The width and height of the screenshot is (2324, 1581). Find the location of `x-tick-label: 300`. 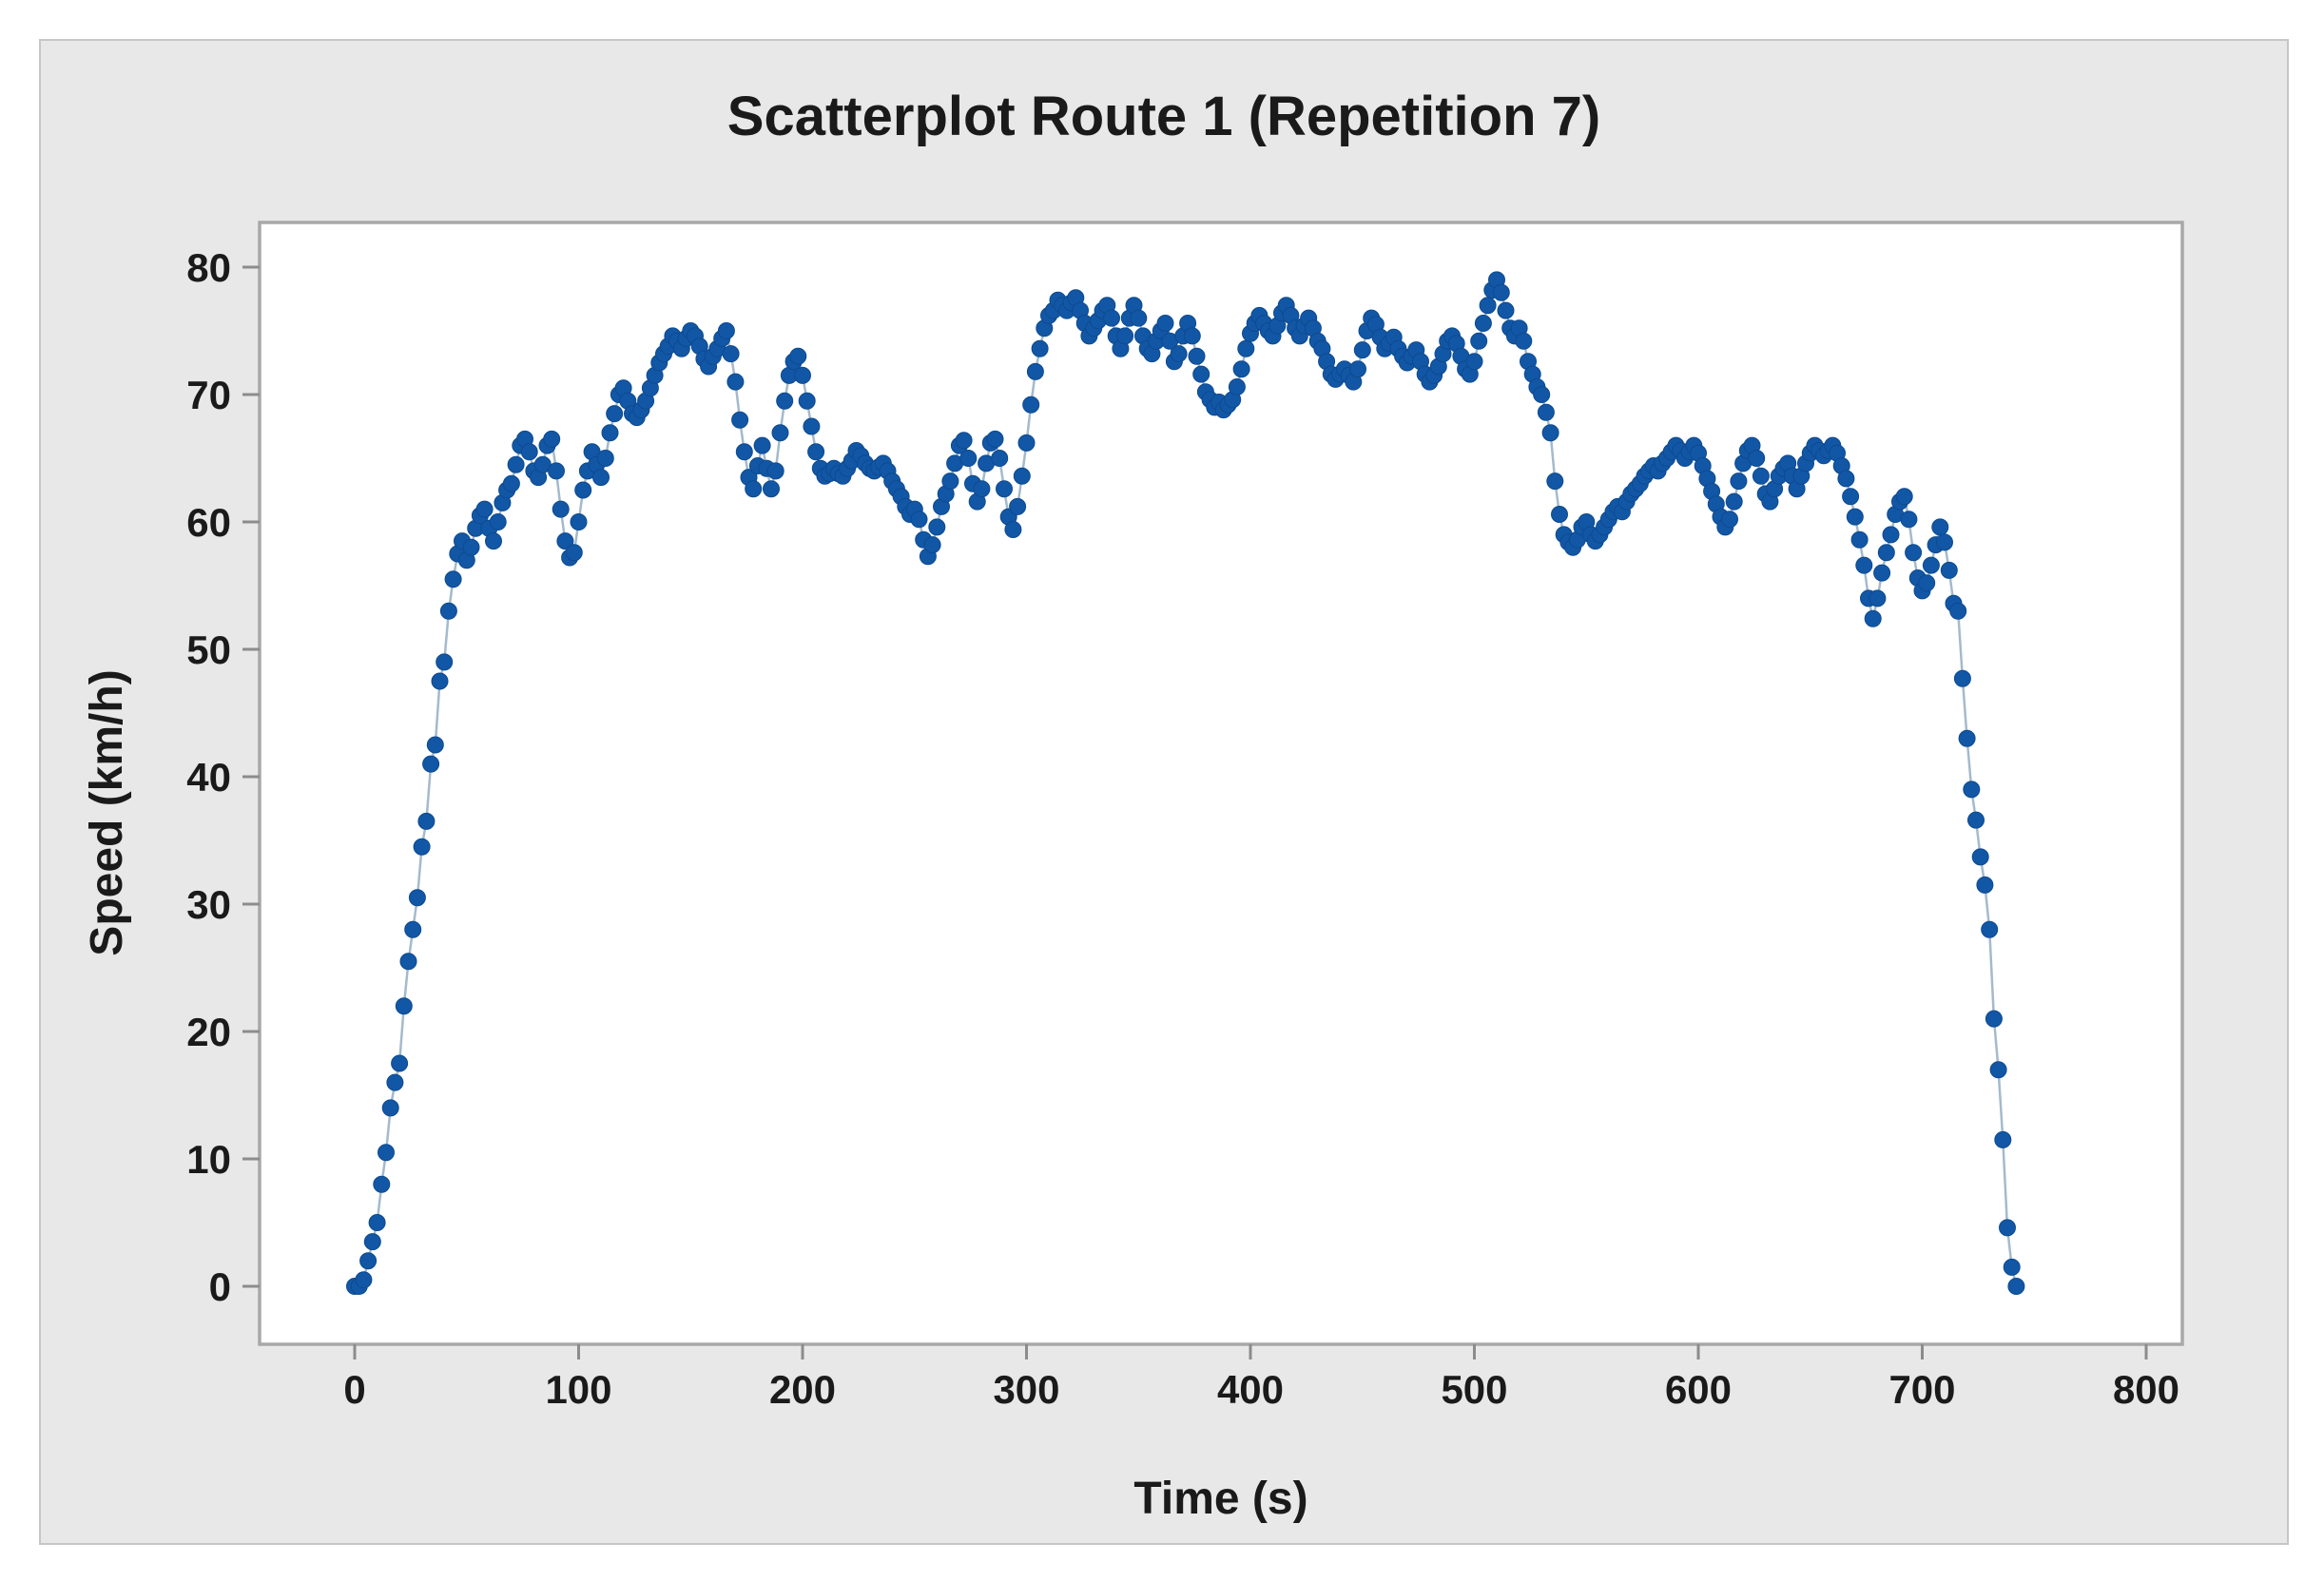

x-tick-label: 300 is located at coordinates (1026, 1389).